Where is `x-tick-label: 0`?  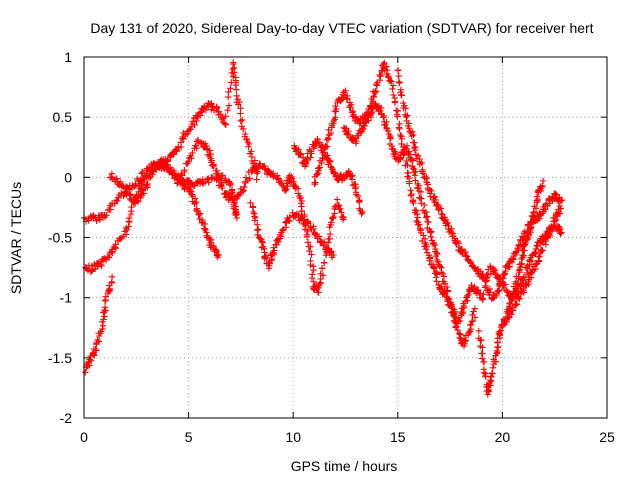 x-tick-label: 0 is located at coordinates (84, 437).